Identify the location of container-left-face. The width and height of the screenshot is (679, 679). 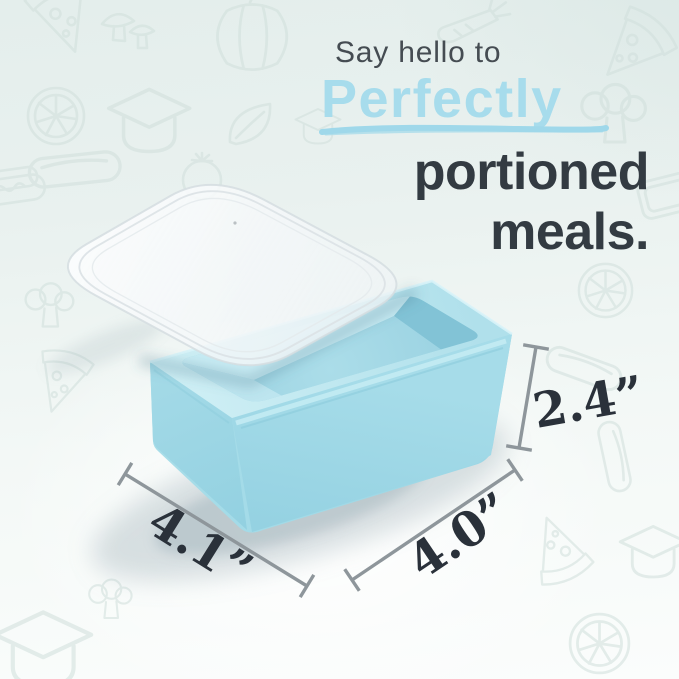
(198, 446).